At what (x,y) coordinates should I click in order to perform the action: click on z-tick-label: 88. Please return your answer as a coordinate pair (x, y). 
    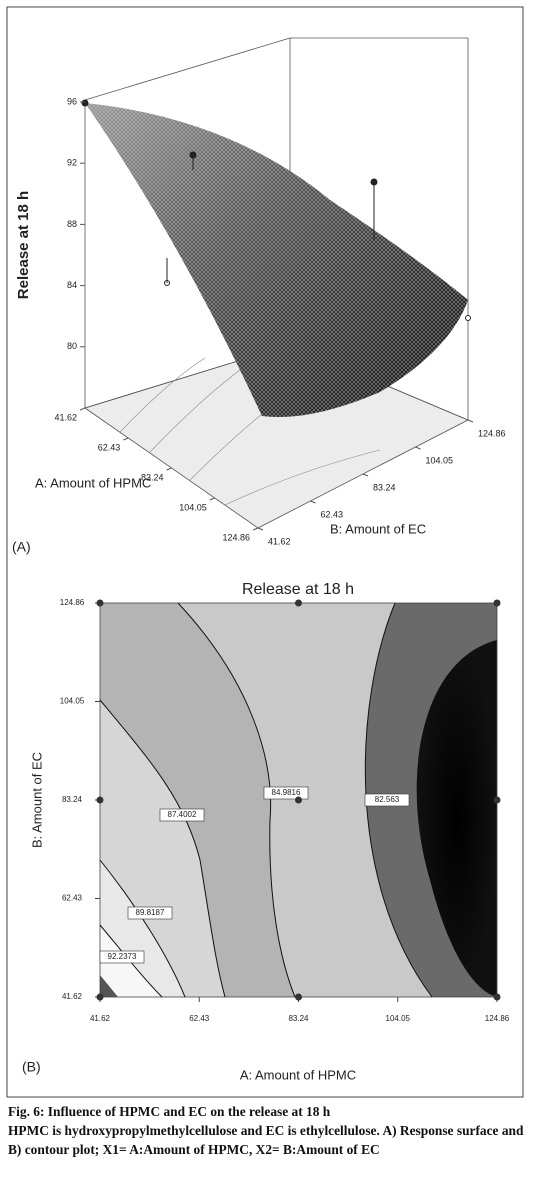
    Looking at the image, I should click on (72, 224).